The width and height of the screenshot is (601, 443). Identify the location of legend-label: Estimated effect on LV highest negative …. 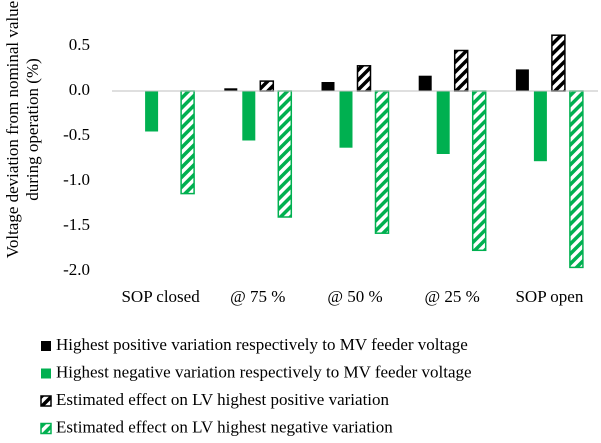
(224, 426).